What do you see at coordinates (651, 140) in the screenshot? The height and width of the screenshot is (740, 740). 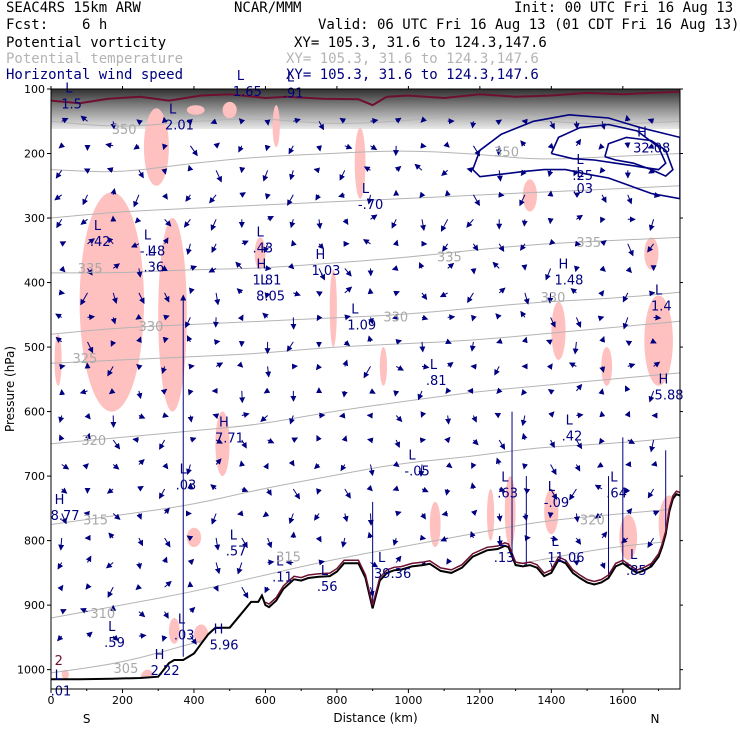 I see `wind-extremum-label: H32.08` at bounding box center [651, 140].